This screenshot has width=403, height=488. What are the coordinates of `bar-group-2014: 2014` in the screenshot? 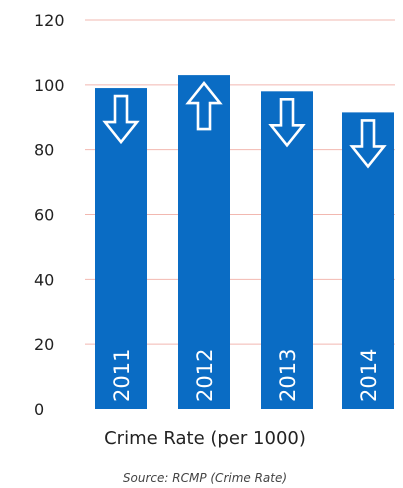 It's located at (368, 260).